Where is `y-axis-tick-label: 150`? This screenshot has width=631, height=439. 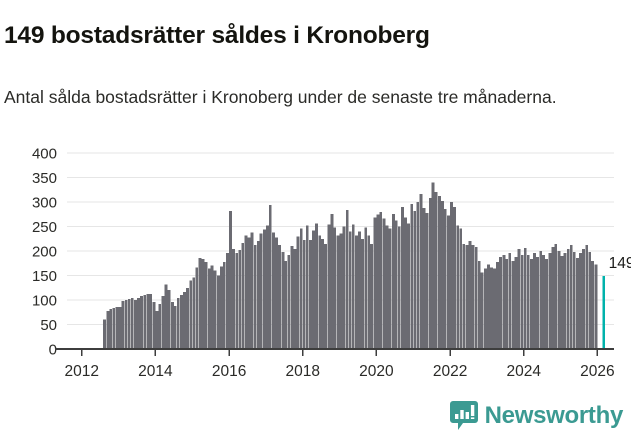
y-axis-tick-label: 150 is located at coordinates (44, 276).